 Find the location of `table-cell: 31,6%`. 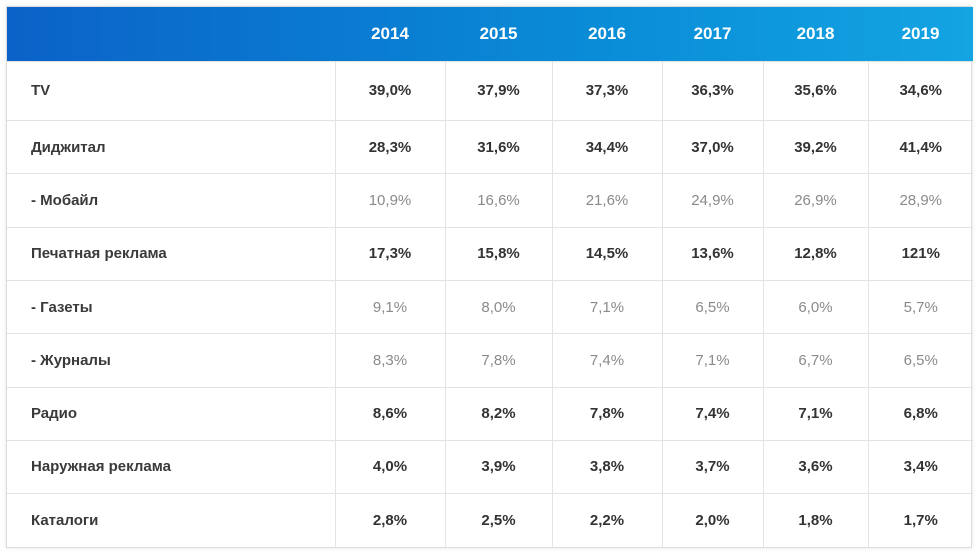

table-cell: 31,6% is located at coordinates (498, 146).